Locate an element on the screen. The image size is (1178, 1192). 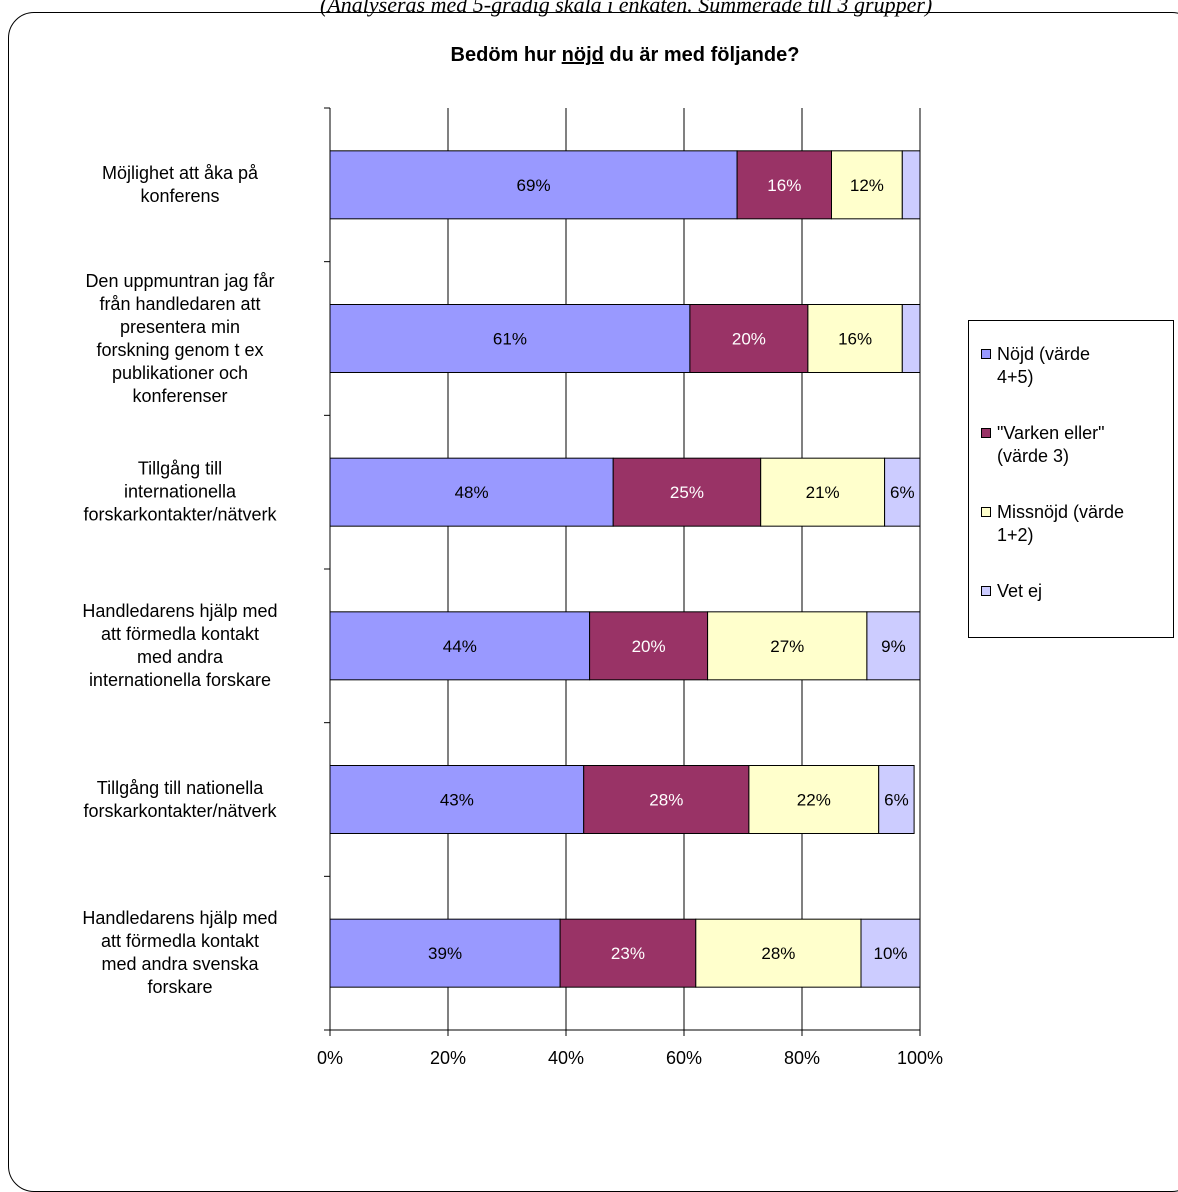
data-label: 43% is located at coordinates (457, 800).